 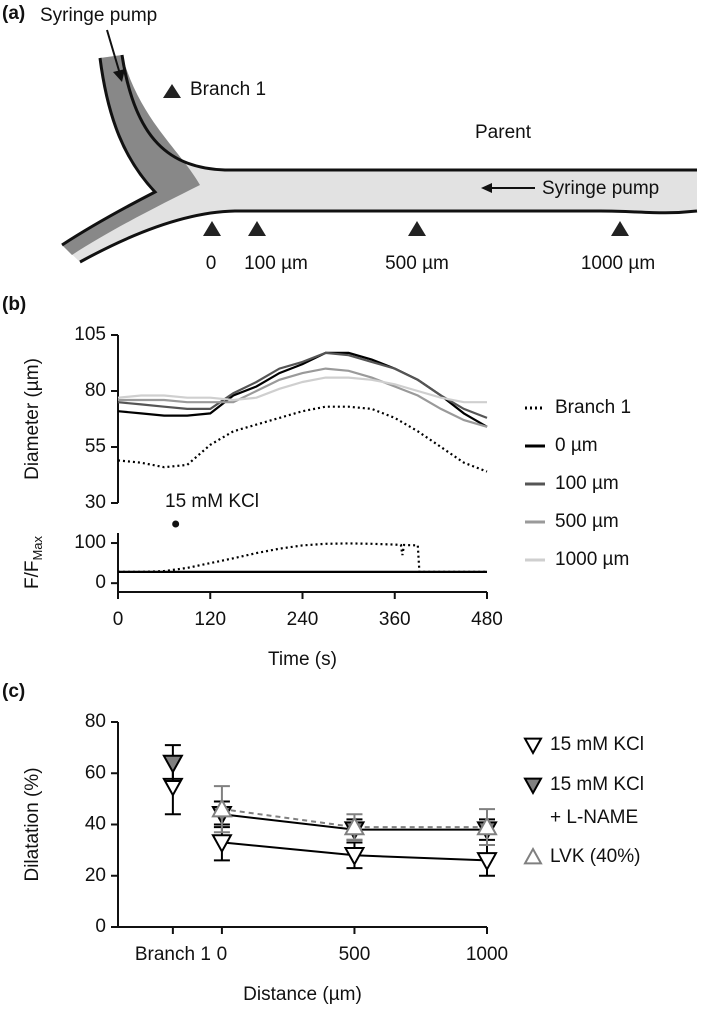 I want to click on legend-label: 500 µm, so click(x=587, y=521).